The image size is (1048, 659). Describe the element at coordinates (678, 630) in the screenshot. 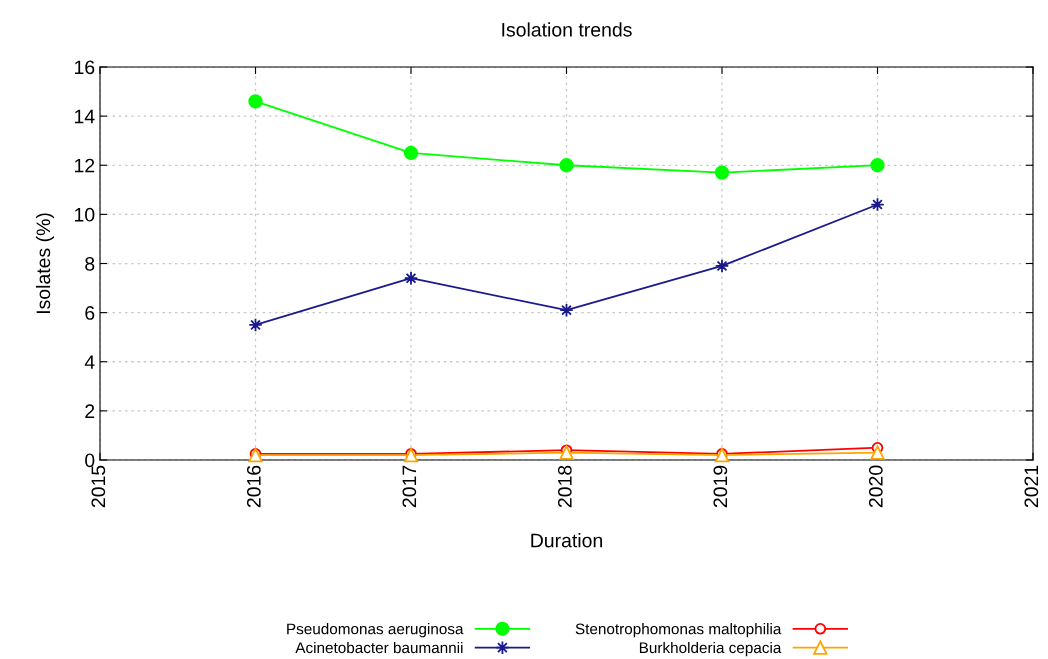

I see `legend-label: Stenotrophomonas maltophilia` at that location.